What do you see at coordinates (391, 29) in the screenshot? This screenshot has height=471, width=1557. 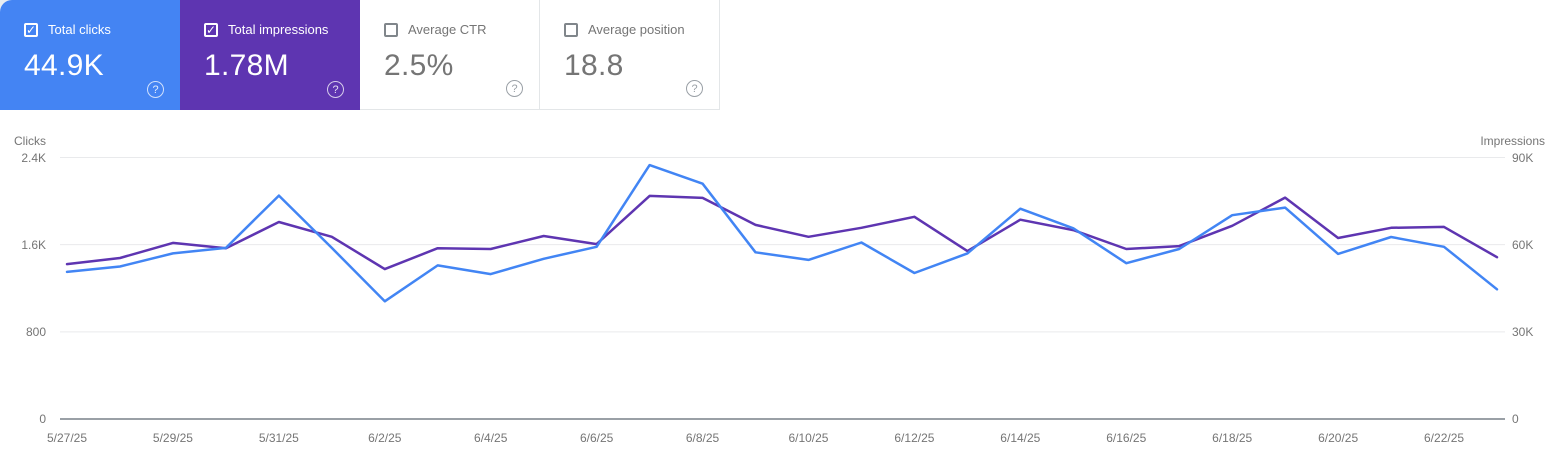 I see `average-ctr-checkbox` at bounding box center [391, 29].